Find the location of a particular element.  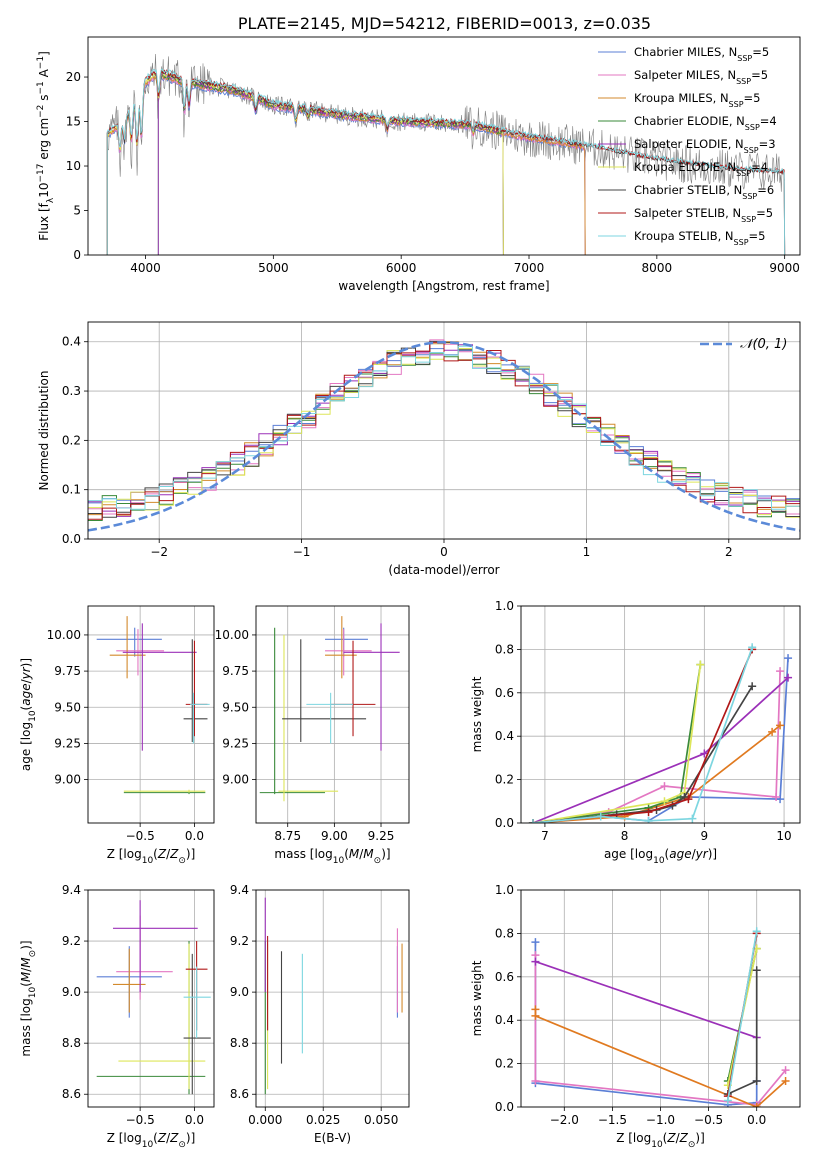

age_vs_Z-points is located at coordinates (153, 705).